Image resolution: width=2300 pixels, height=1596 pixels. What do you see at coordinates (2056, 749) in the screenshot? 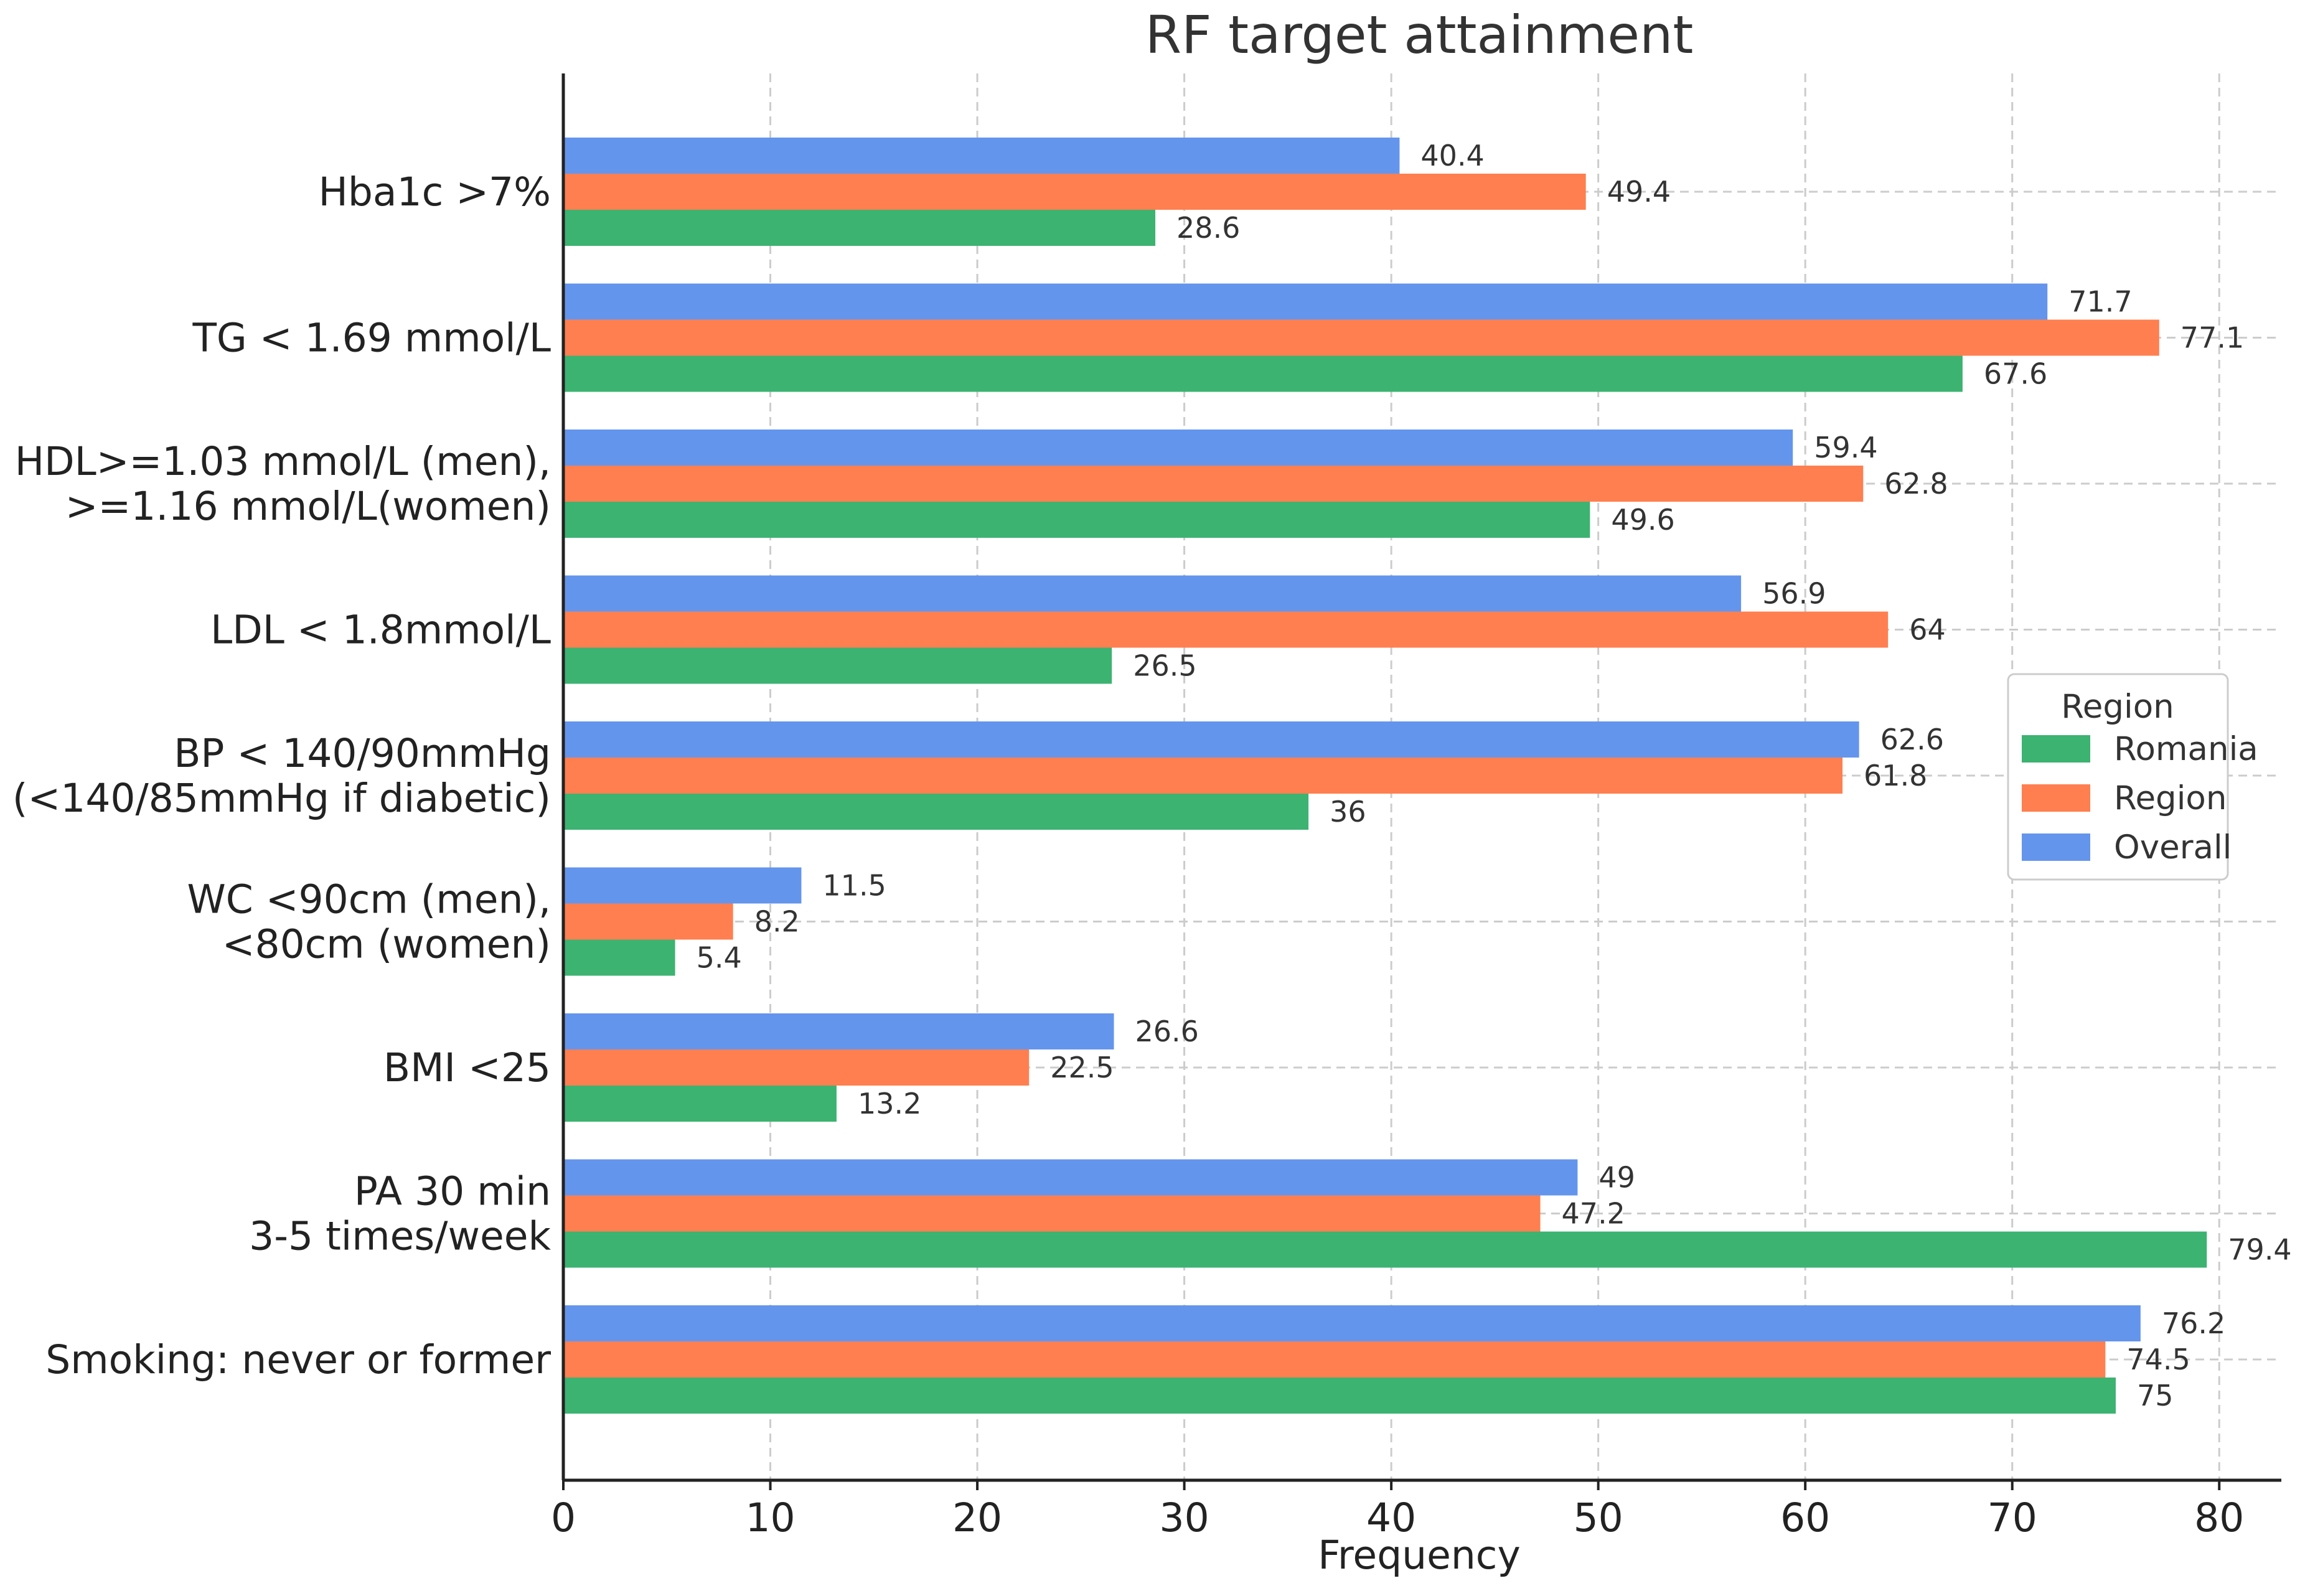
I see `legend-swatch-romania` at bounding box center [2056, 749].